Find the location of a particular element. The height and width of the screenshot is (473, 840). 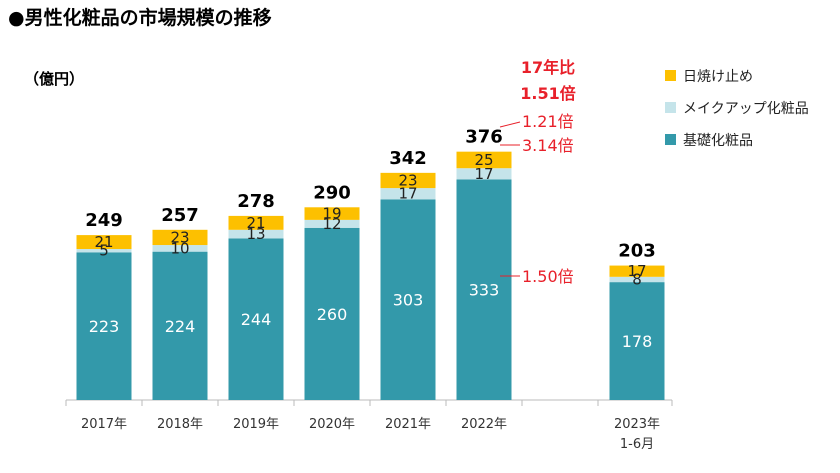

total-value-label: 249 is located at coordinates (104, 220).